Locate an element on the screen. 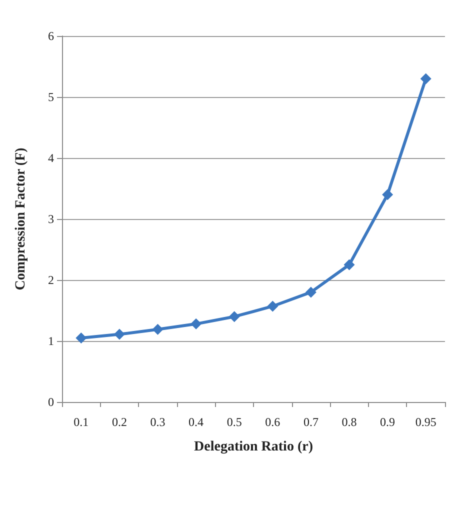  y-tick-label: 3 is located at coordinates (51, 219).